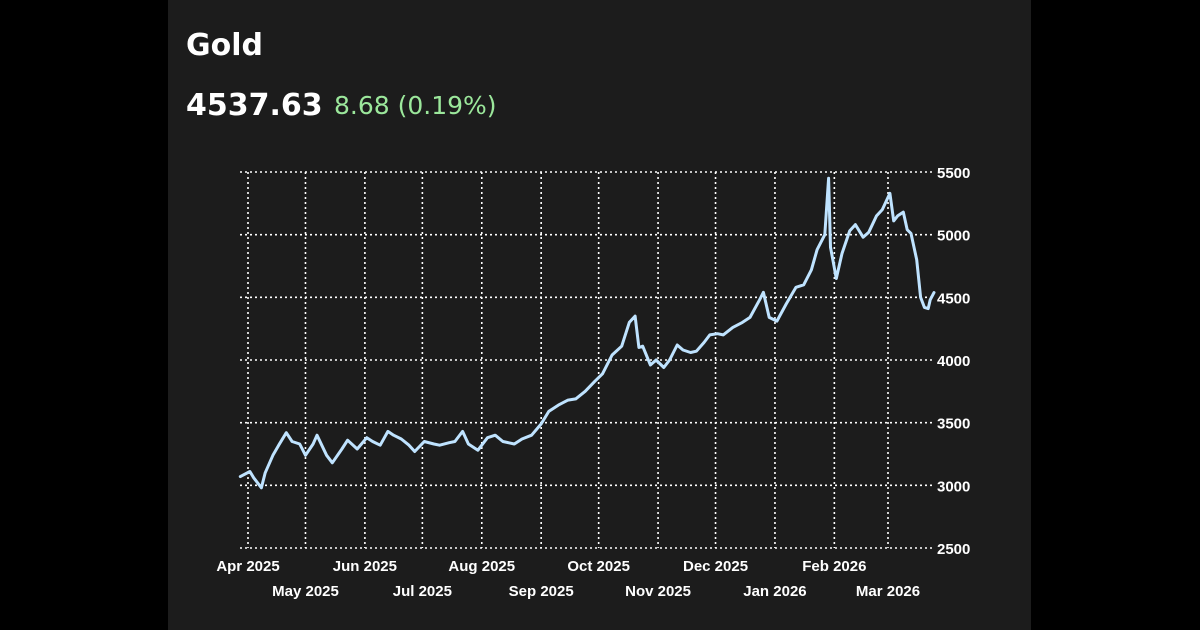  What do you see at coordinates (365, 566) in the screenshot?
I see `x-tick-label: Jun 2025` at bounding box center [365, 566].